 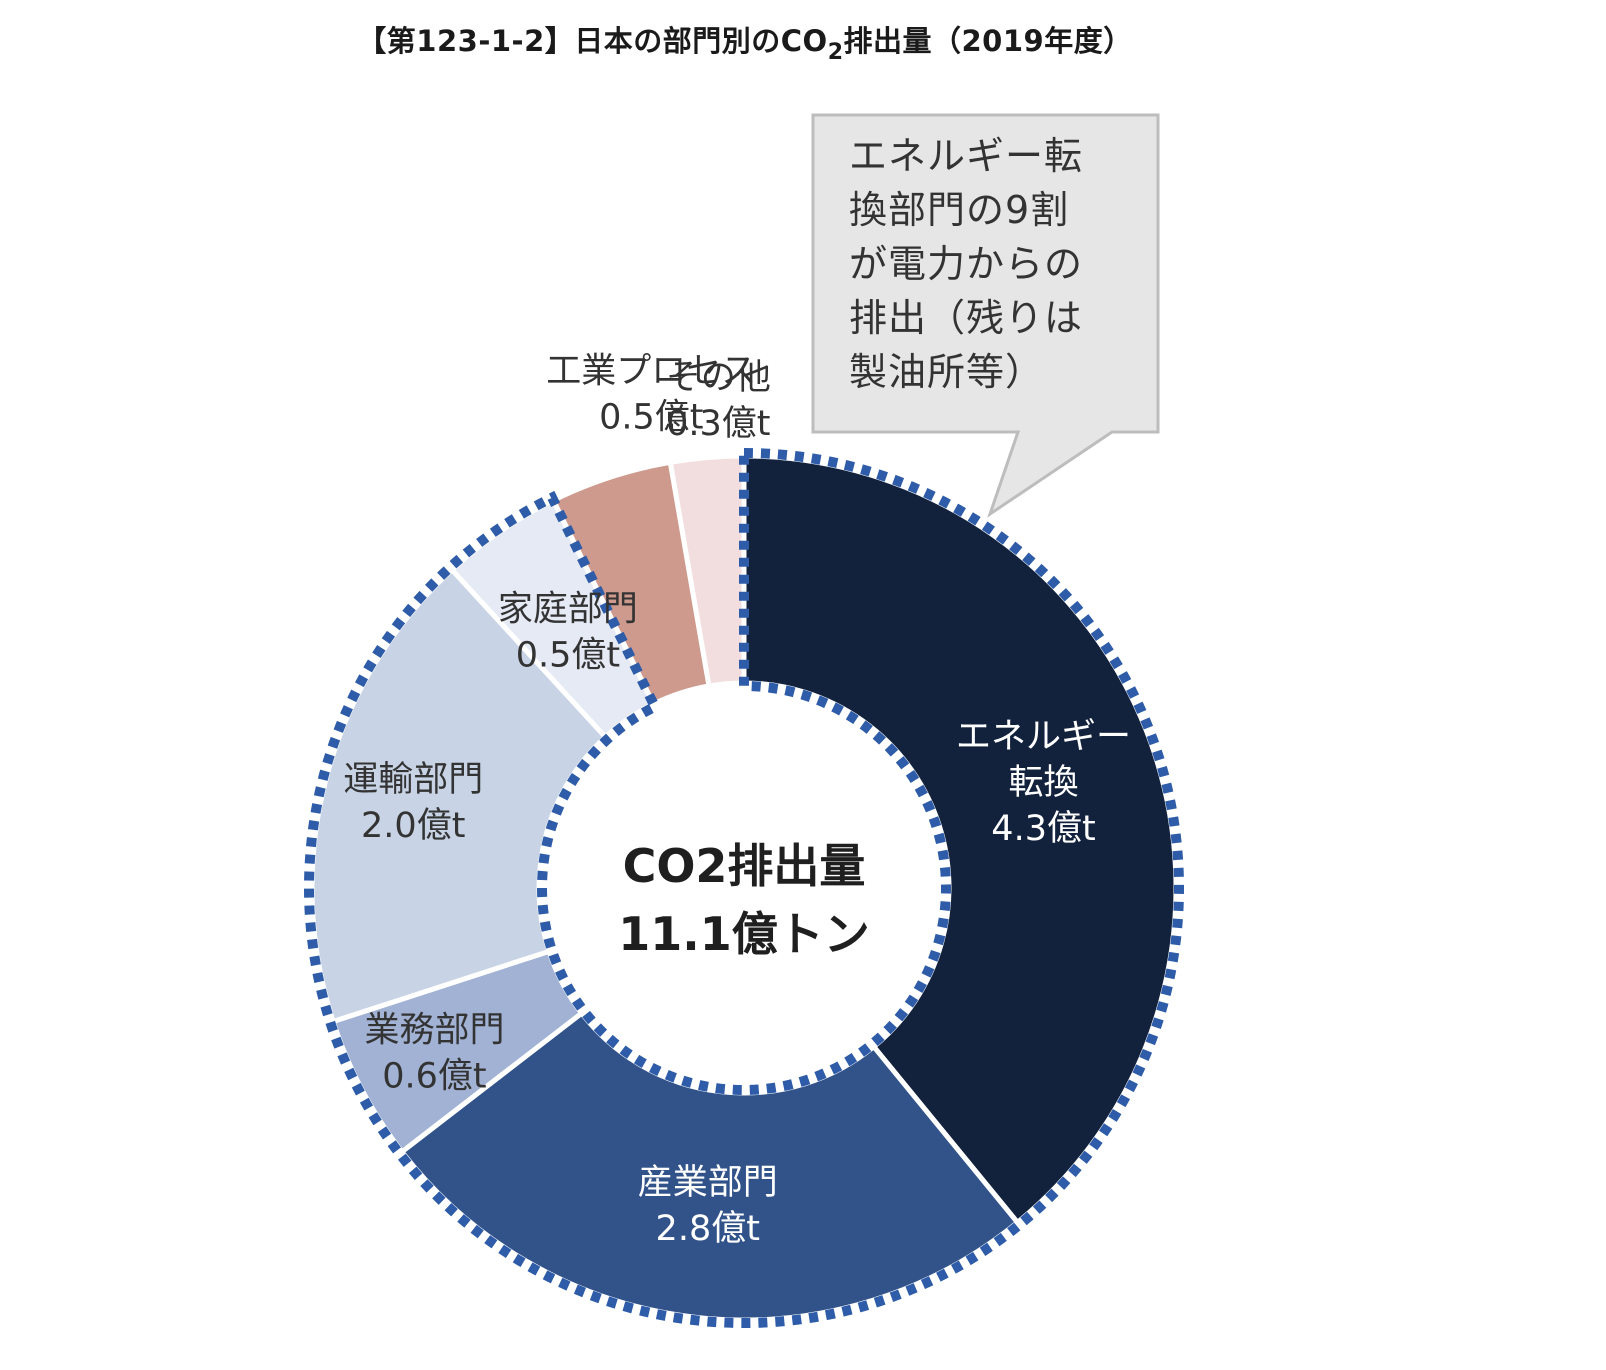 What do you see at coordinates (708, 1229) in the screenshot?
I see `slice-2-value-label: 2.8億t` at bounding box center [708, 1229].